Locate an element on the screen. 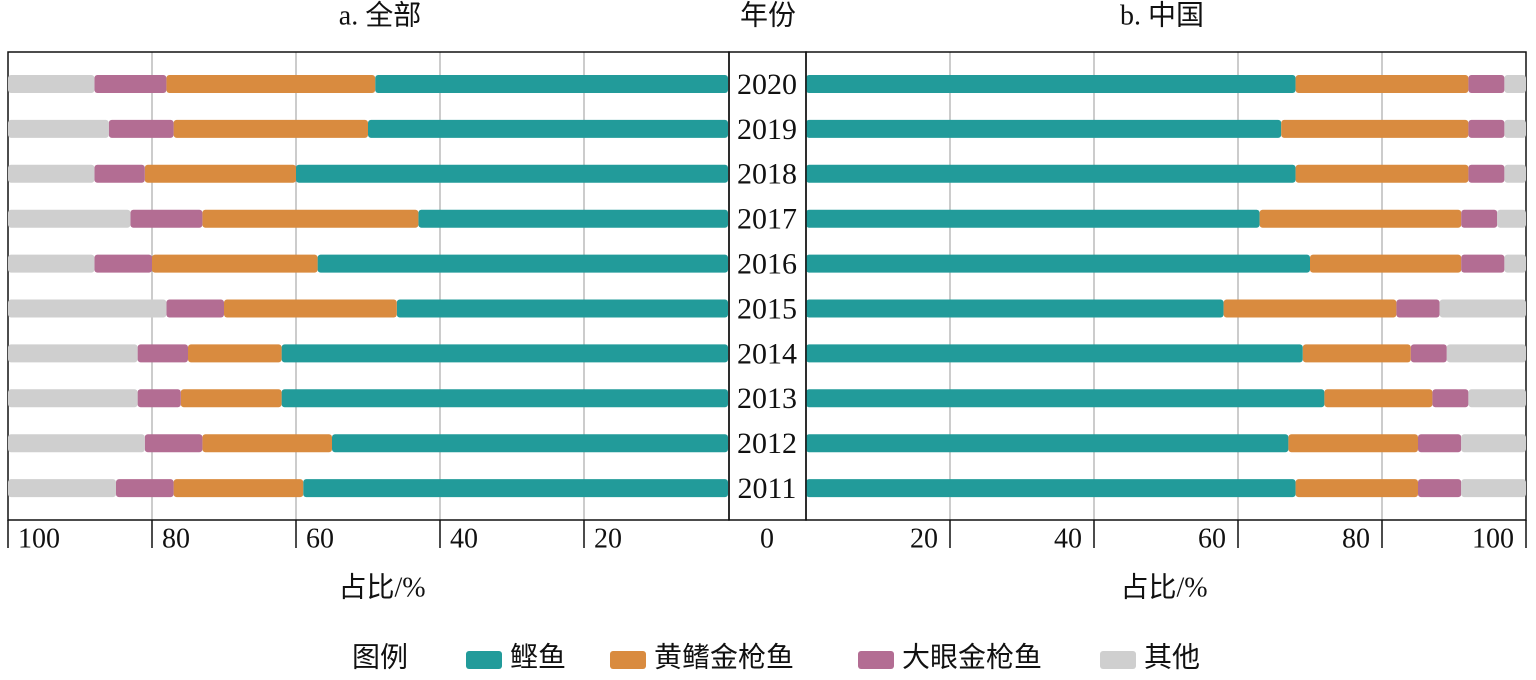 This screenshot has height=680, width=1536. year-label: 2019 is located at coordinates (767, 129).